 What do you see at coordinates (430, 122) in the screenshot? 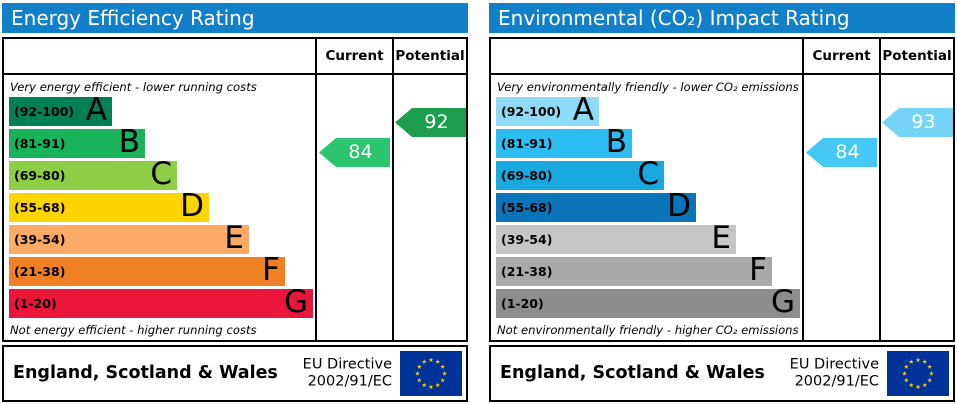
I see `potential-rating-arrow: 92` at bounding box center [430, 122].